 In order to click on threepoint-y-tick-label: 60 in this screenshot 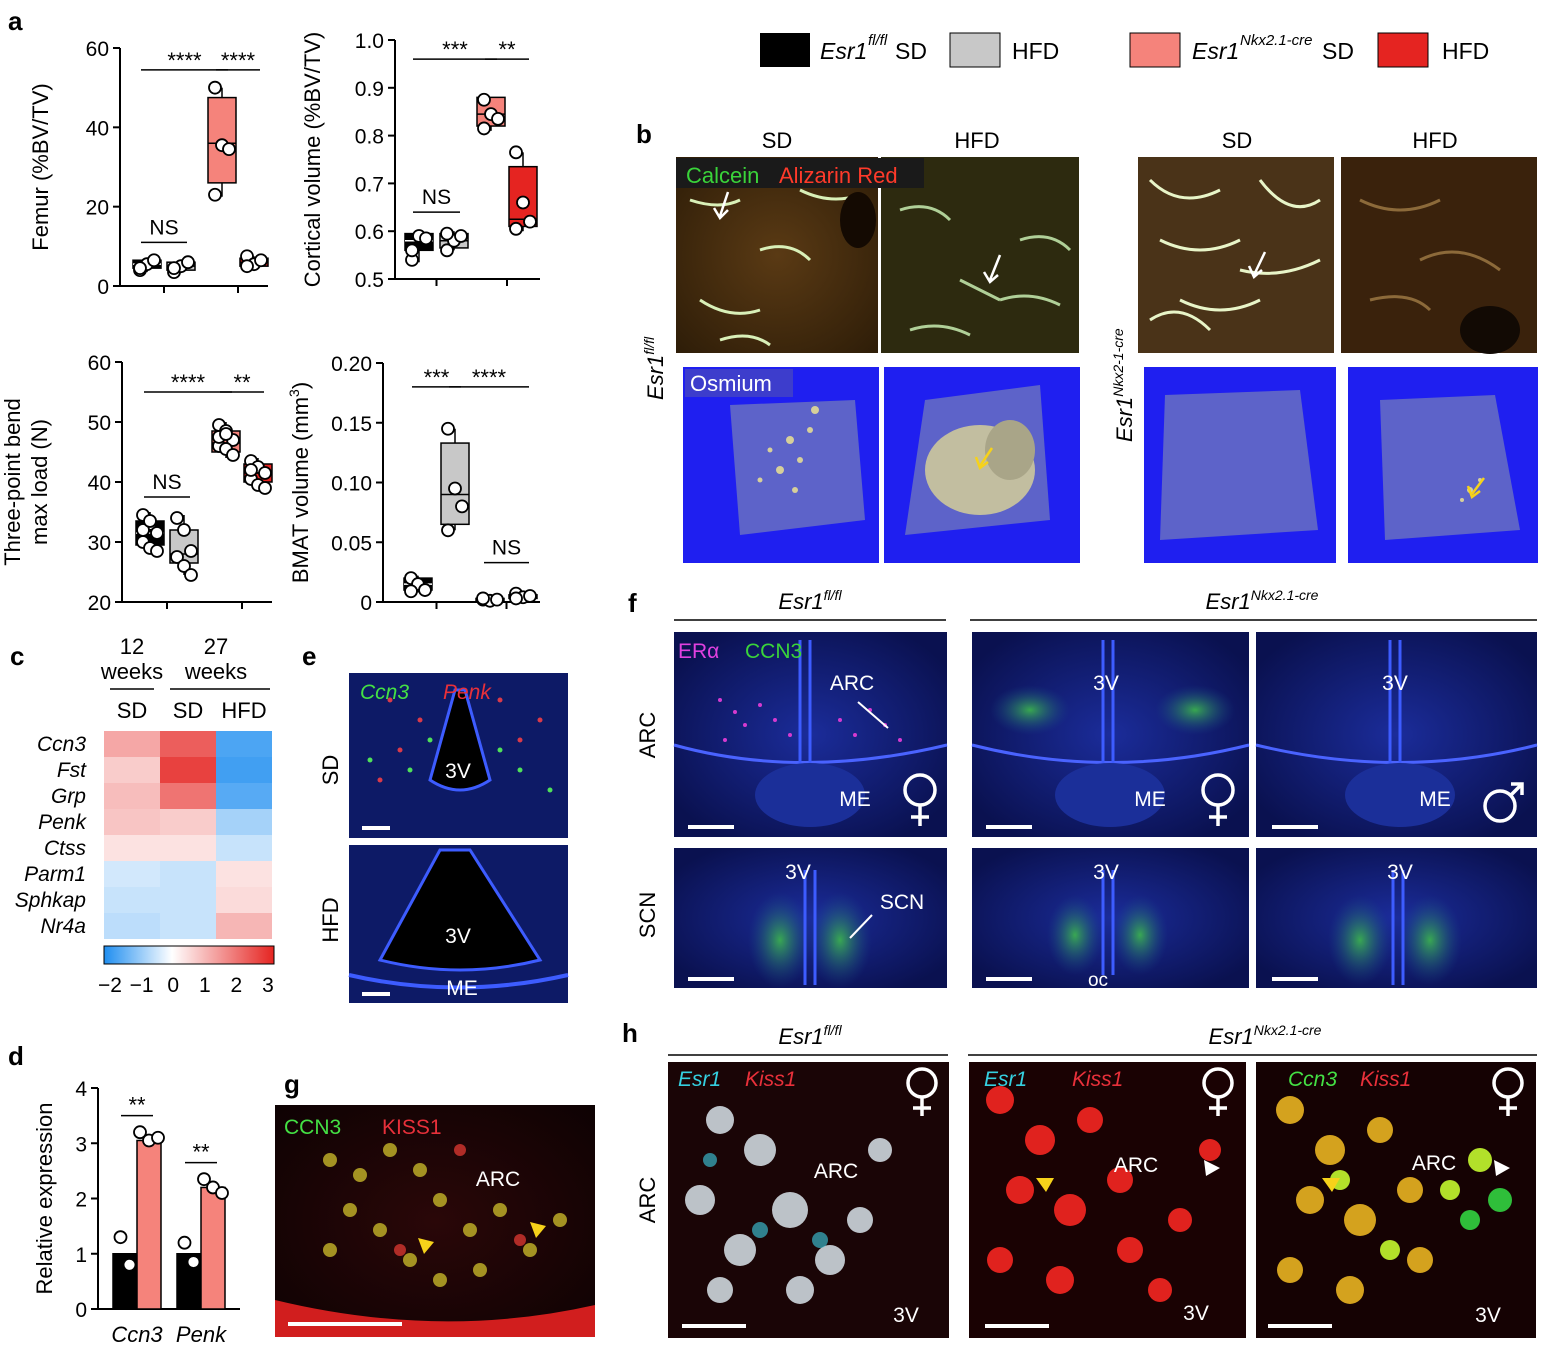, I will do `click(99, 363)`.